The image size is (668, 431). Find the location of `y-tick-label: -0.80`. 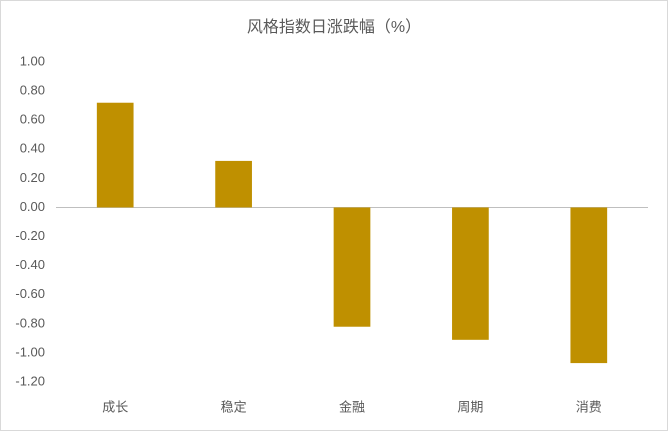

y-tick-label: -0.80 is located at coordinates (30, 322).